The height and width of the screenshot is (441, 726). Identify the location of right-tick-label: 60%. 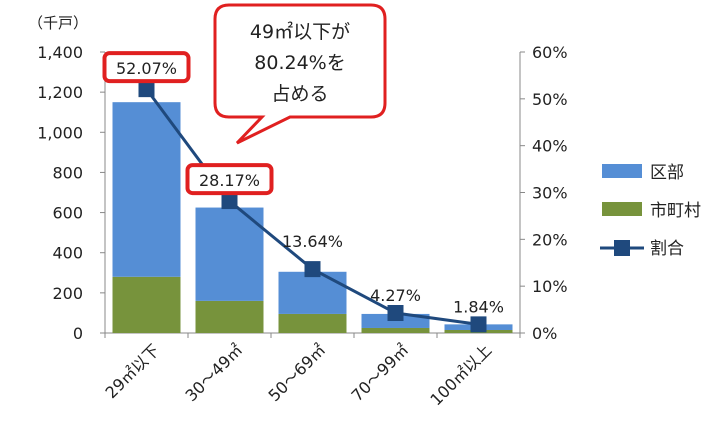
(550, 52).